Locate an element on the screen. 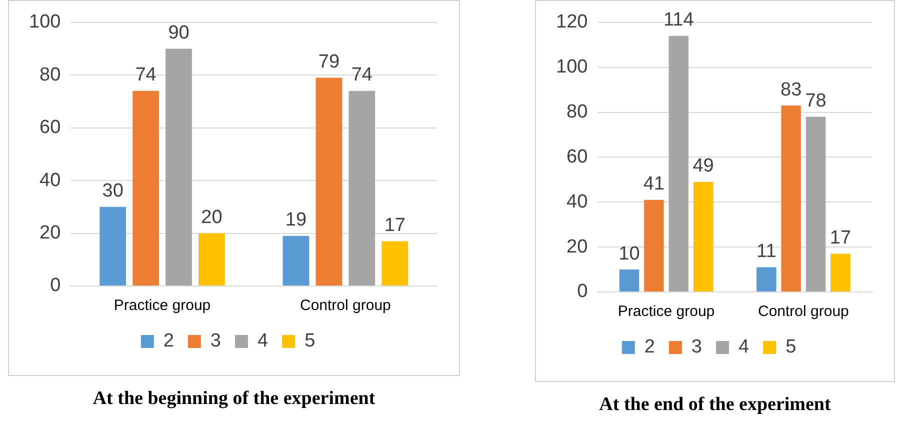 Image resolution: width=897 pixels, height=432 pixels. data-label: 49 is located at coordinates (703, 166).